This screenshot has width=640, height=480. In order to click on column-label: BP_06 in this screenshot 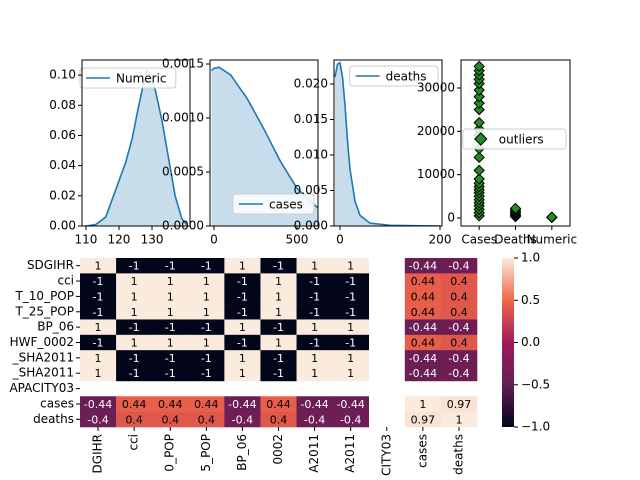, I will do `click(242, 452)`.